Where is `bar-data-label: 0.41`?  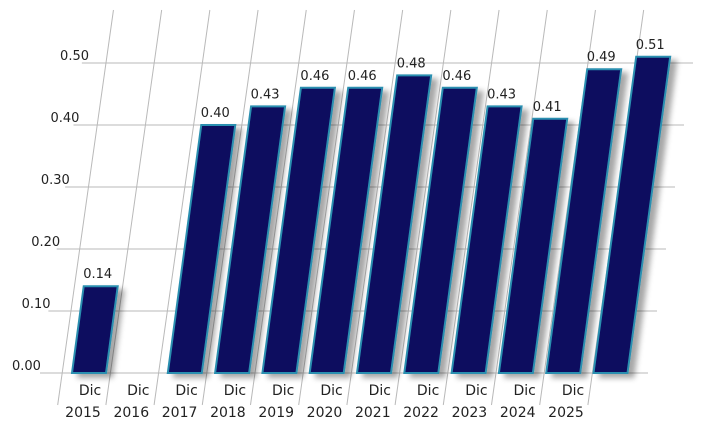
bar-data-label: 0.41 is located at coordinates (547, 107).